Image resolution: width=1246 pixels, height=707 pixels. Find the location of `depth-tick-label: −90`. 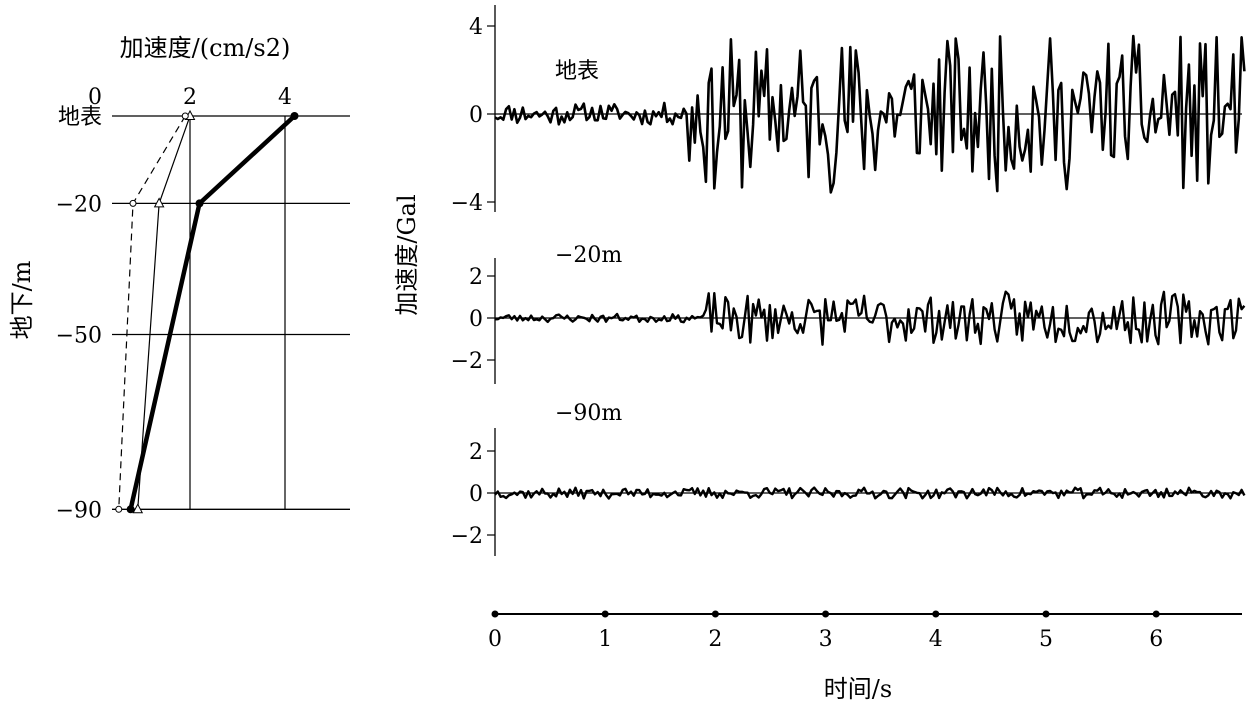

depth-tick-label: −90 is located at coordinates (79, 510).